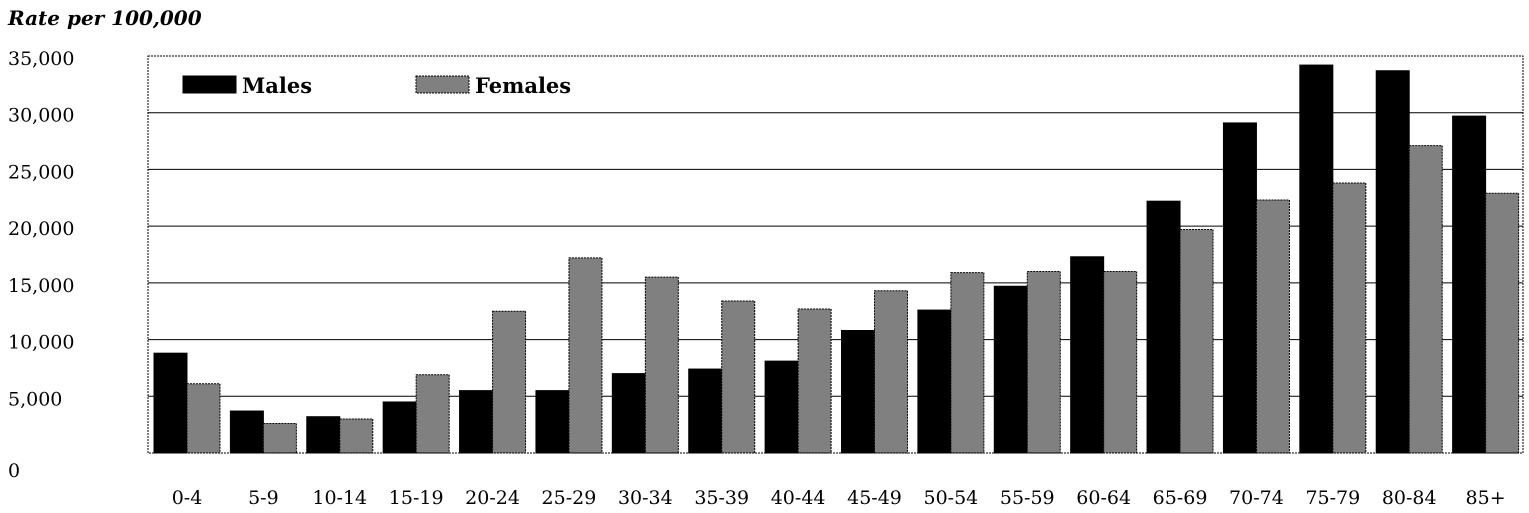  I want to click on x-tick-label: 80-84, so click(1409, 498).